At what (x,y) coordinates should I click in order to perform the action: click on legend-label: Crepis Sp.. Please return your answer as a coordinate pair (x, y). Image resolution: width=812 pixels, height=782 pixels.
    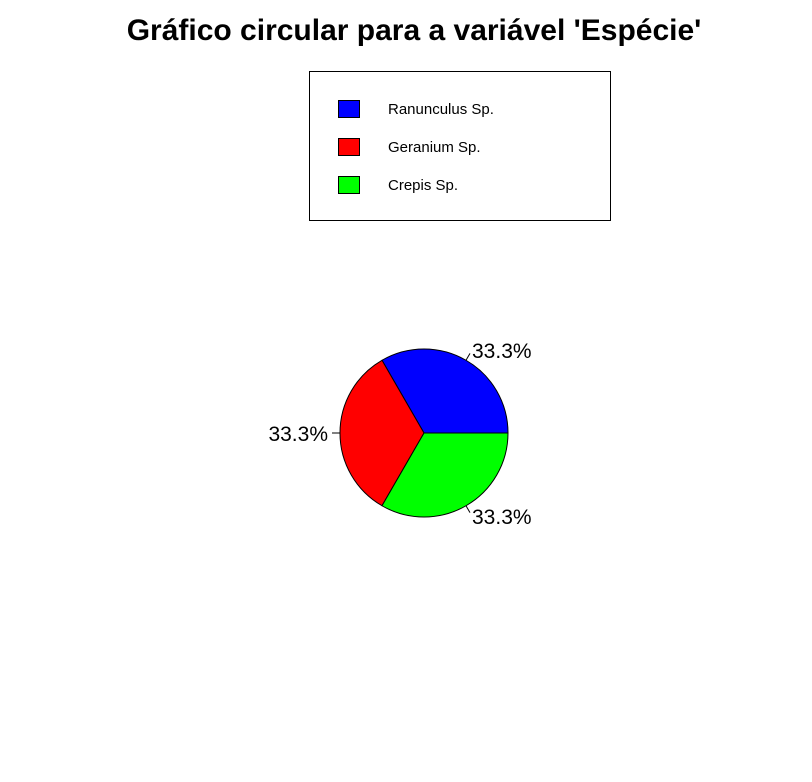
    Looking at the image, I should click on (423, 185).